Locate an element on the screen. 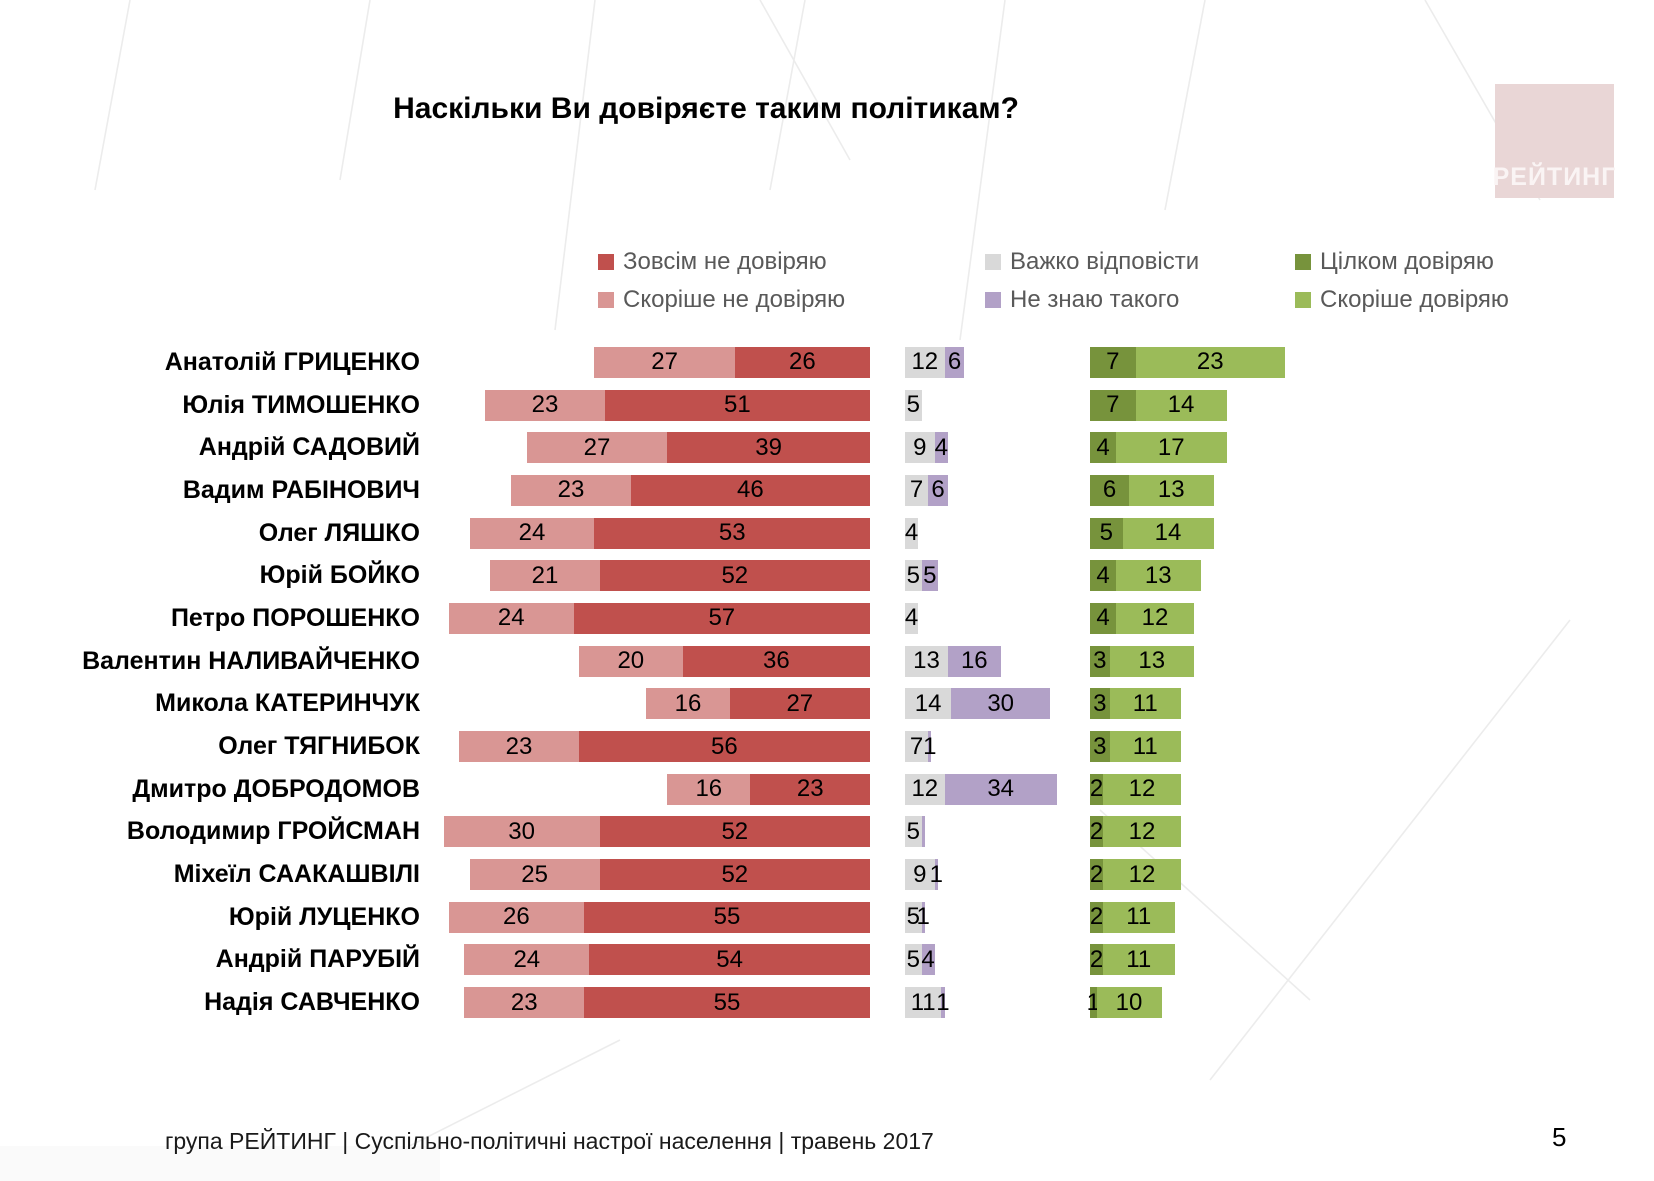  bar-dont-know-person: 5 is located at coordinates (929, 576).